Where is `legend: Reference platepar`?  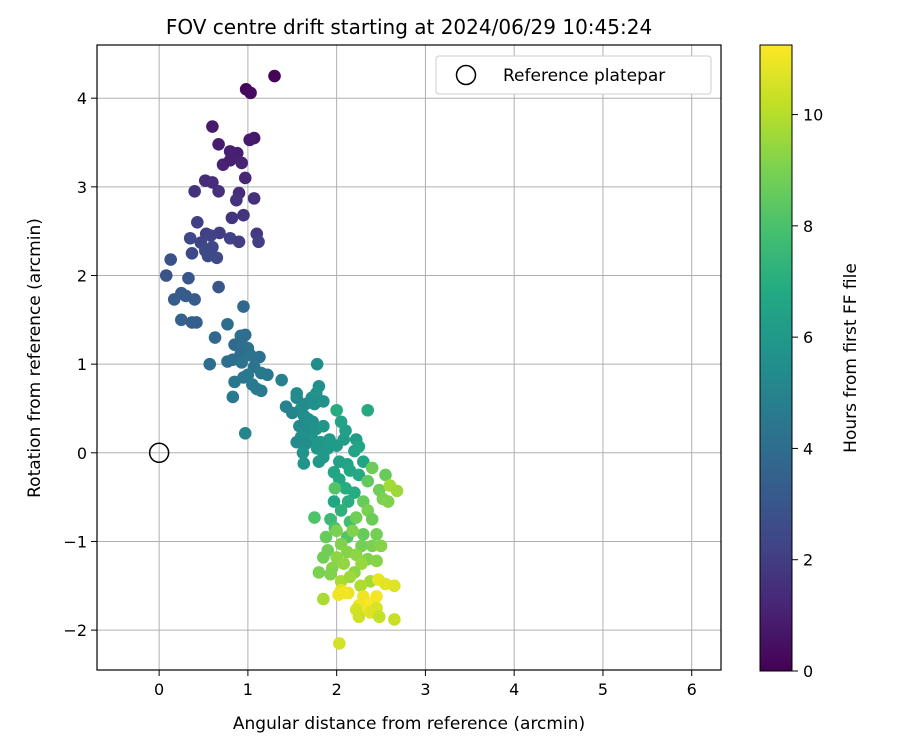
legend: Reference platepar is located at coordinates (573, 75).